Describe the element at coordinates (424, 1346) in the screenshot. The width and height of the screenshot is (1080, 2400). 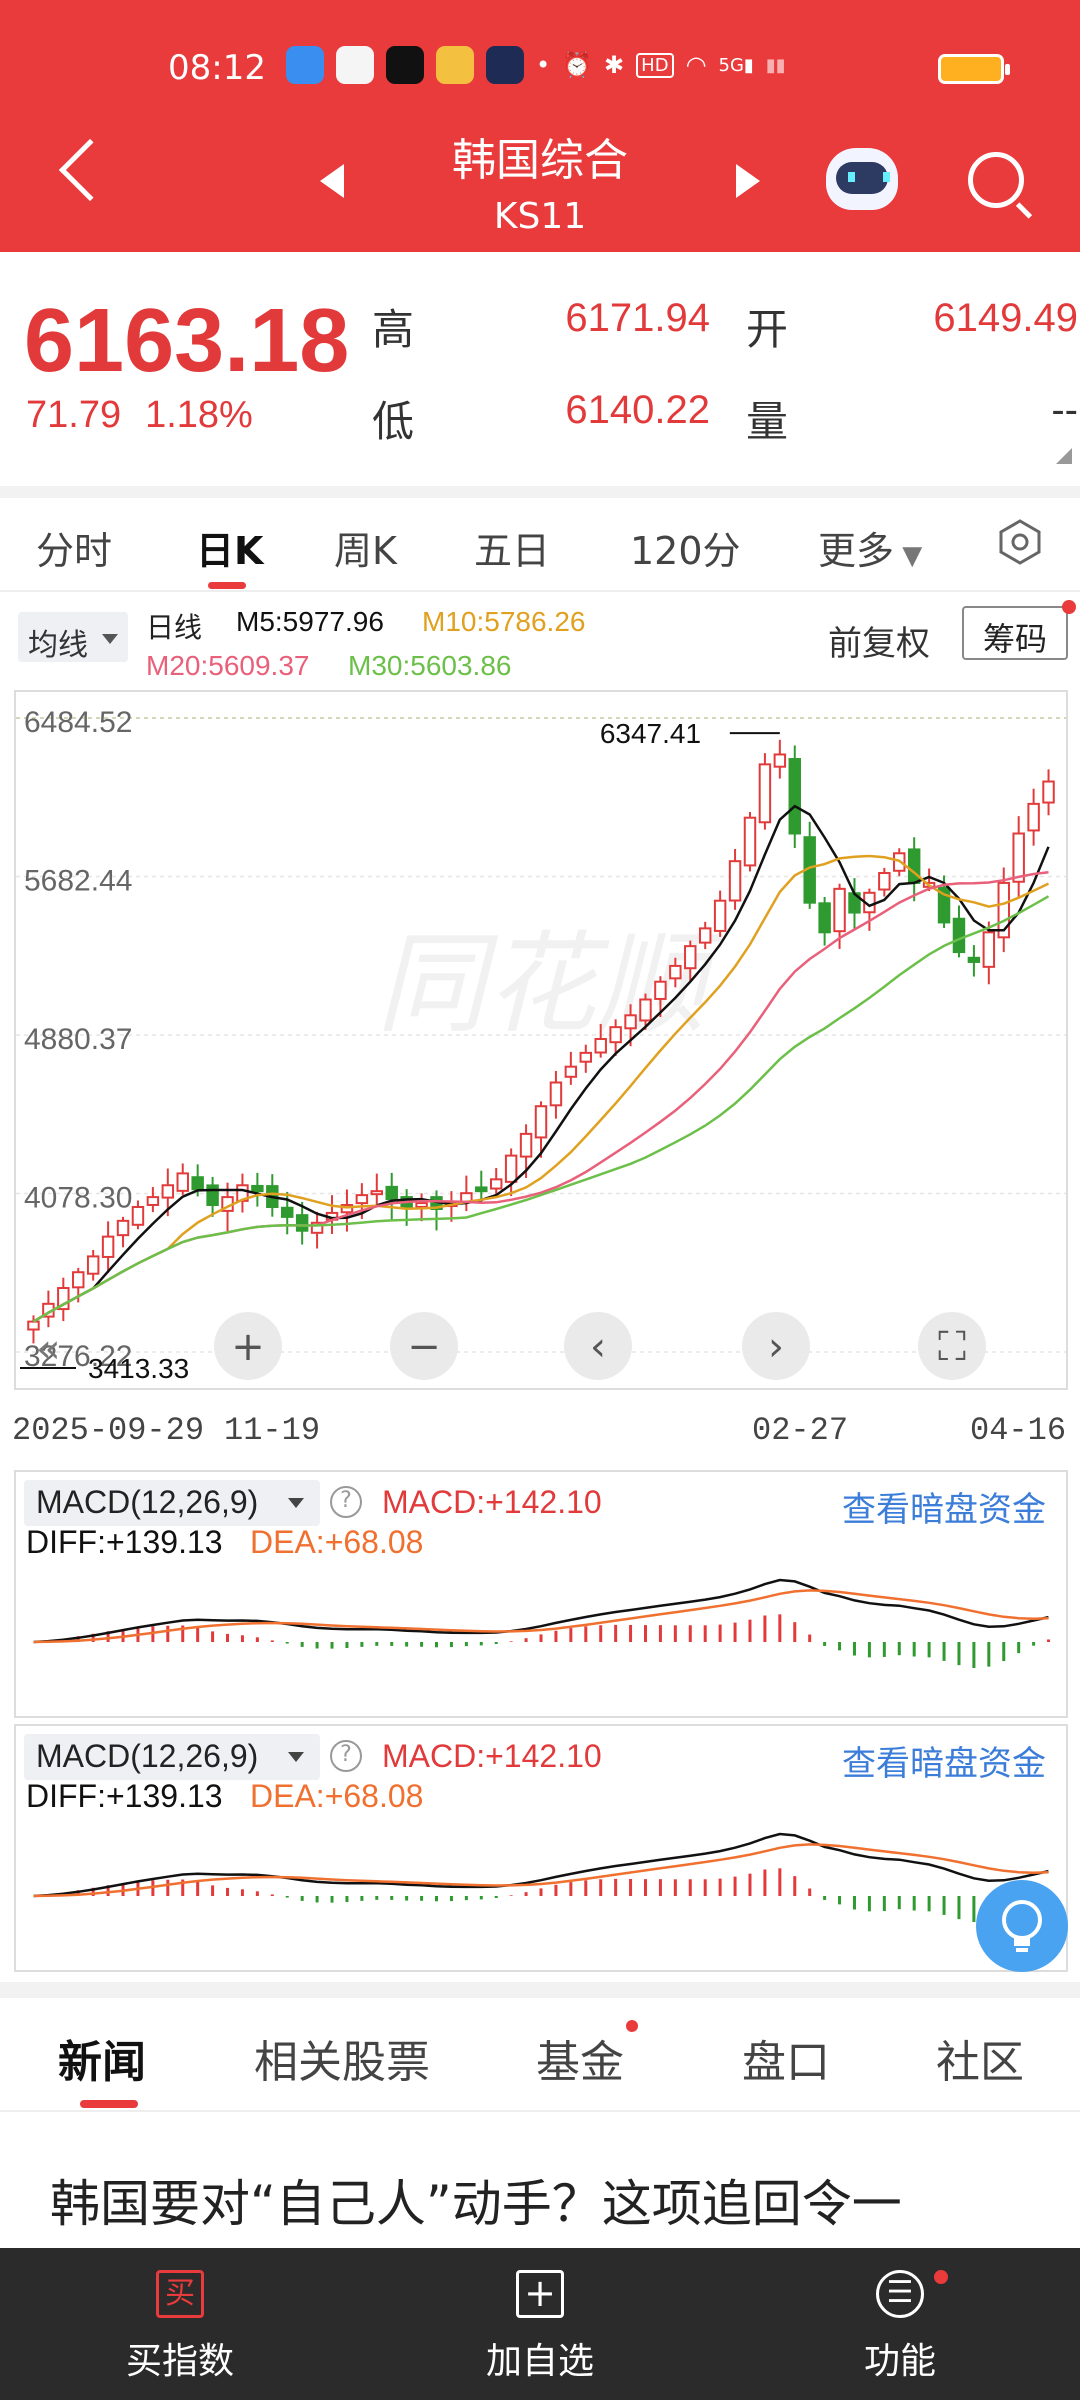
I see `zoom-out-icon: −` at that location.